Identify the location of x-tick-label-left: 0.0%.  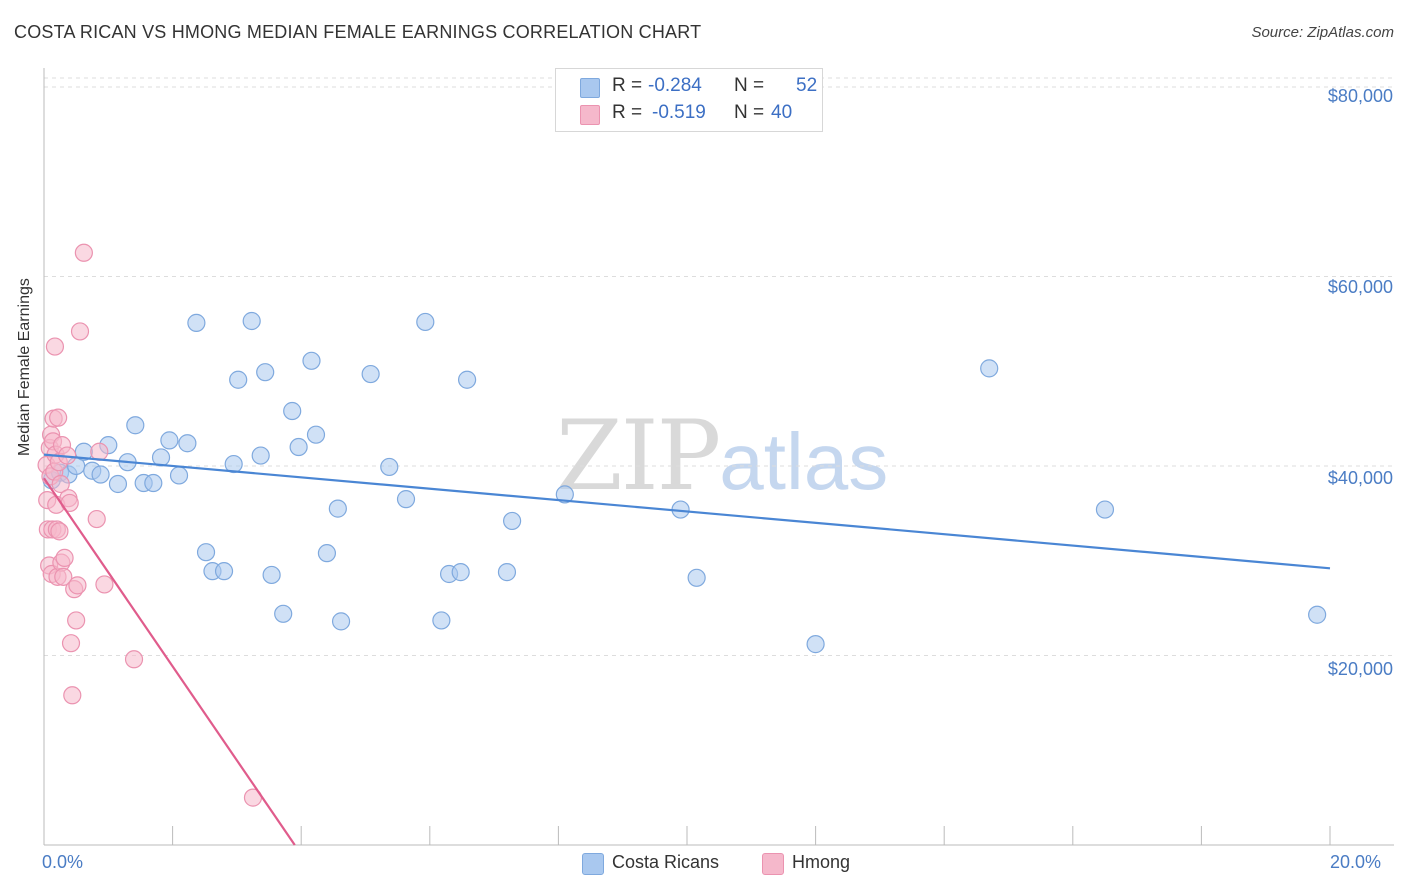
(63, 862).